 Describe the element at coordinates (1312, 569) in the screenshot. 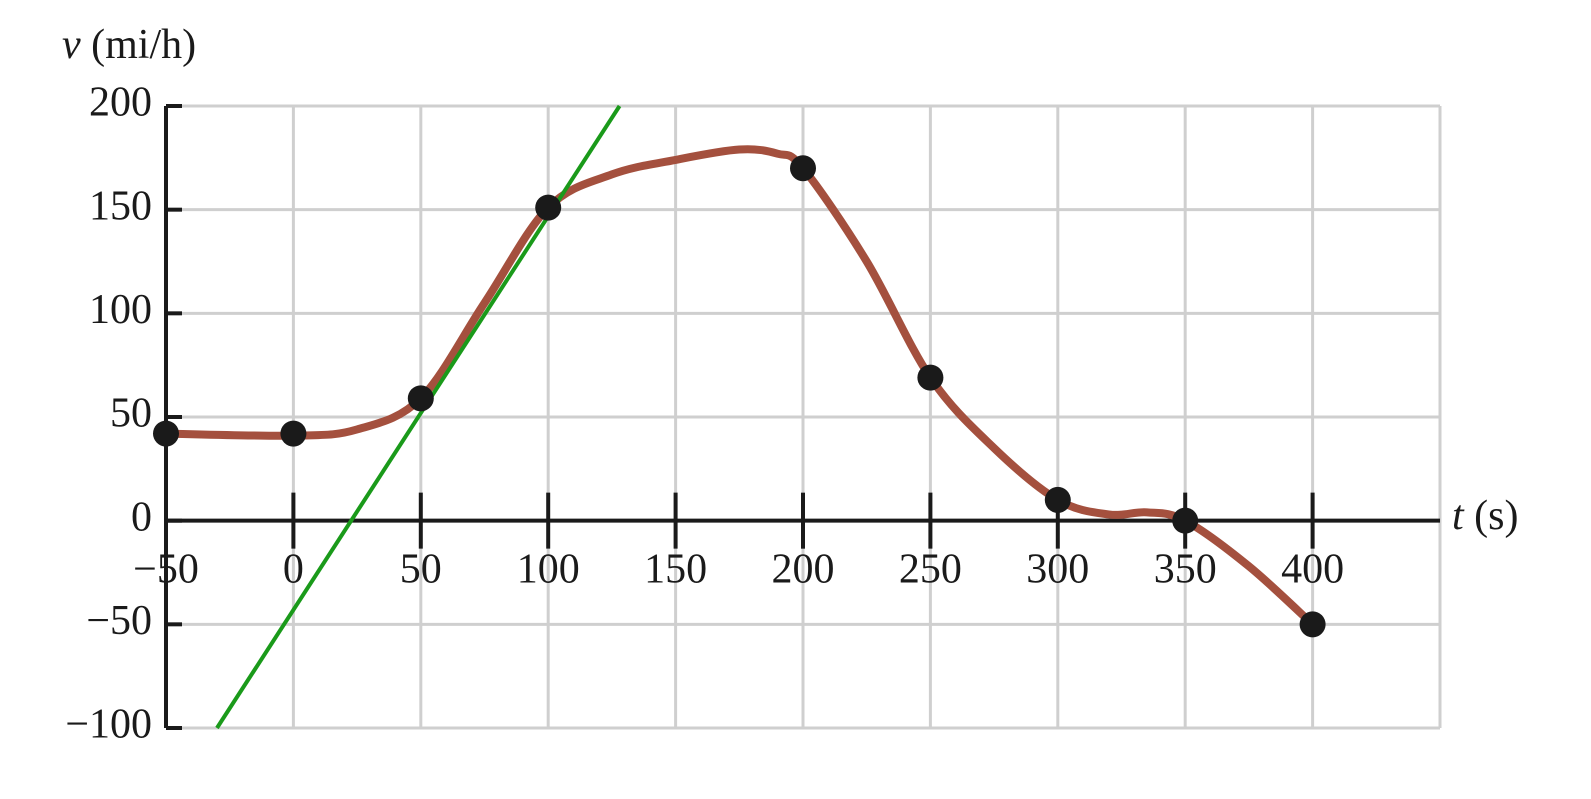

I see `x-tick-label: 400` at that location.